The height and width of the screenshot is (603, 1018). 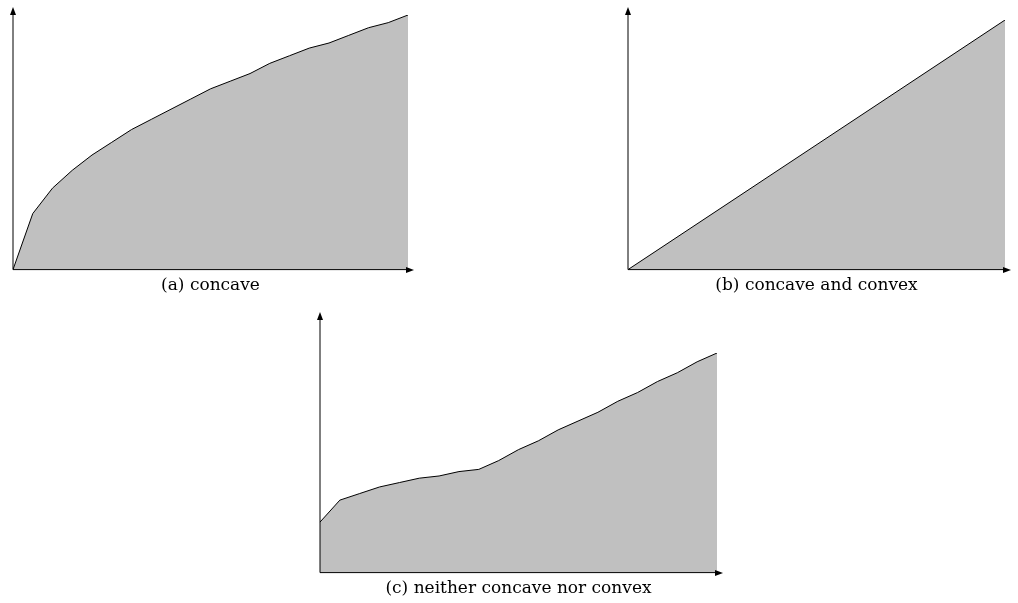 What do you see at coordinates (817, 284) in the screenshot?
I see `text: (b) concave and convex` at bounding box center [817, 284].